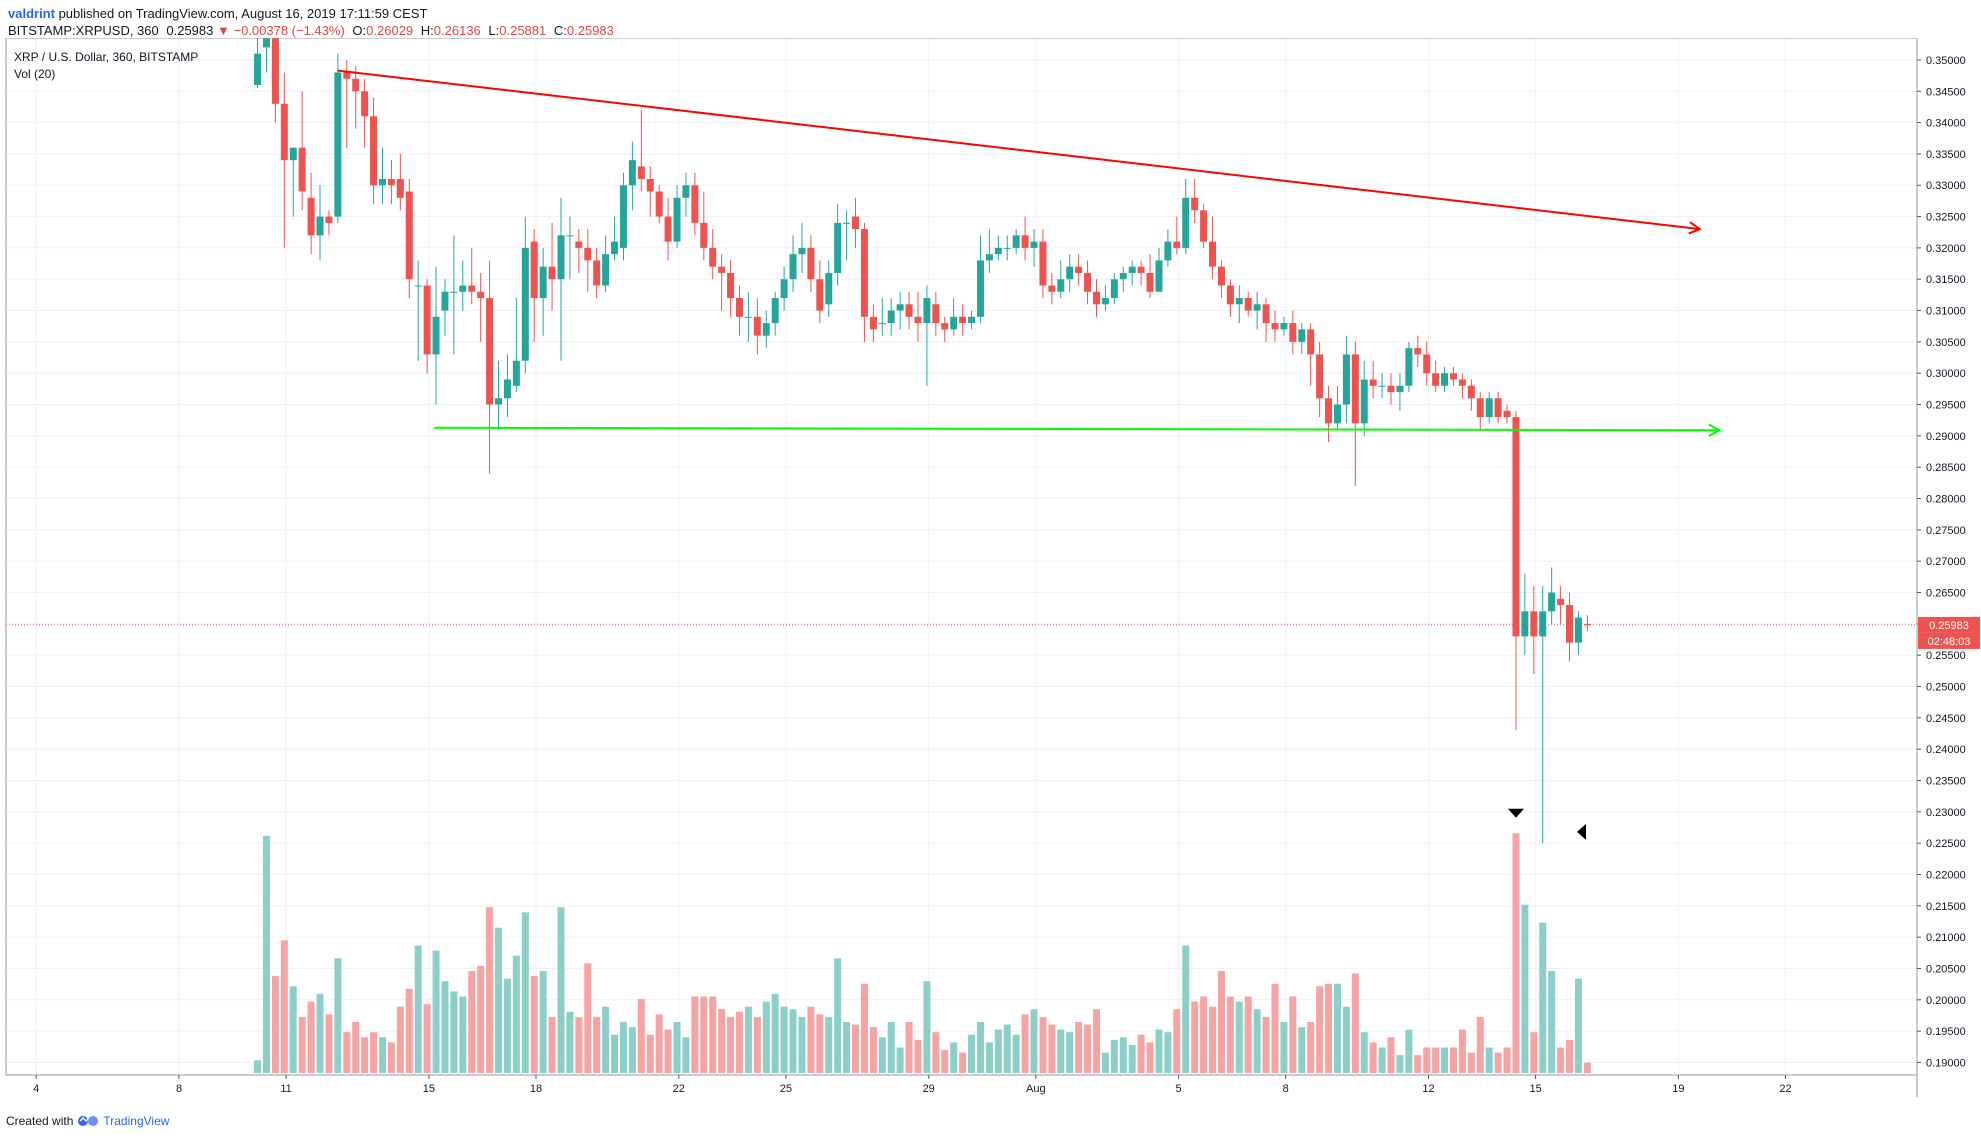  Describe the element at coordinates (912, 1085) in the screenshot. I see `time-axis: 4 8 11 15 18 22 25 29 Aug 5 8 12 15 19 22` at that location.